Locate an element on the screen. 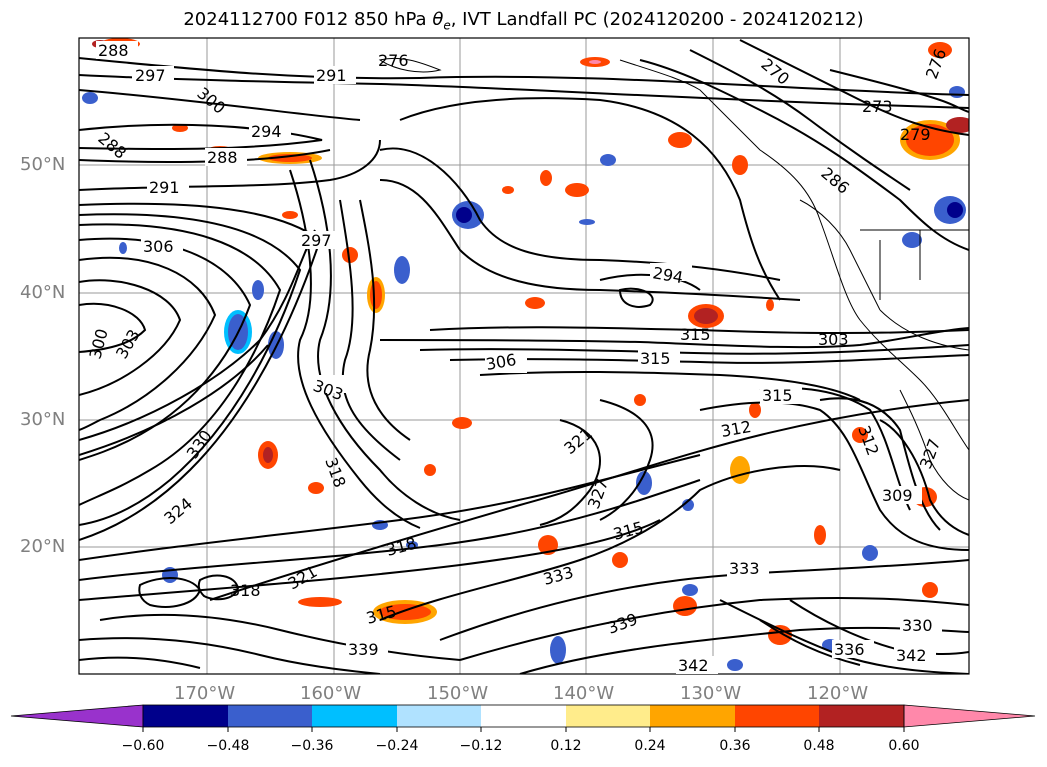  latitude-label: 40°N is located at coordinates (43, 292).